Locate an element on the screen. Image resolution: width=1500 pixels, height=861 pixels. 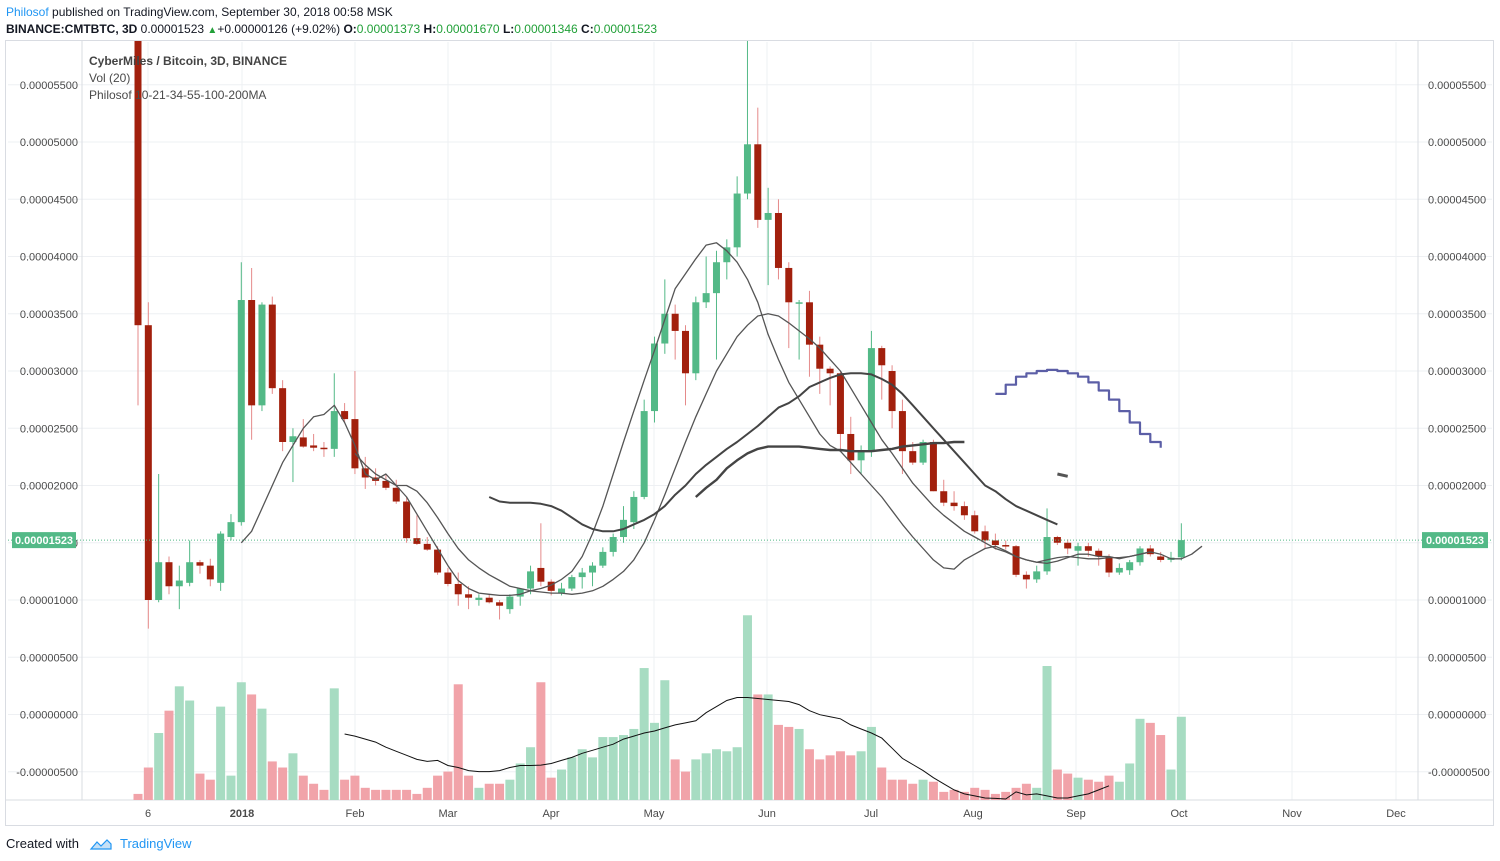
moving-average-ma200 is located at coordinates (1078, 408).